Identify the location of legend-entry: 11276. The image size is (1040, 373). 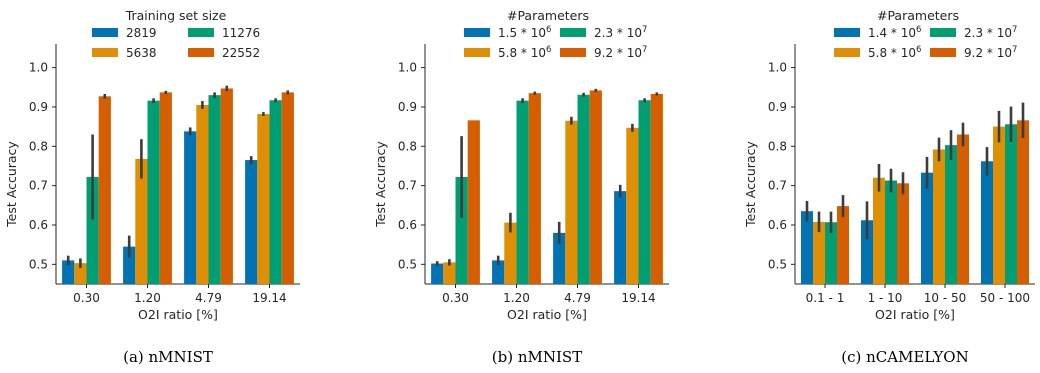
(241, 33).